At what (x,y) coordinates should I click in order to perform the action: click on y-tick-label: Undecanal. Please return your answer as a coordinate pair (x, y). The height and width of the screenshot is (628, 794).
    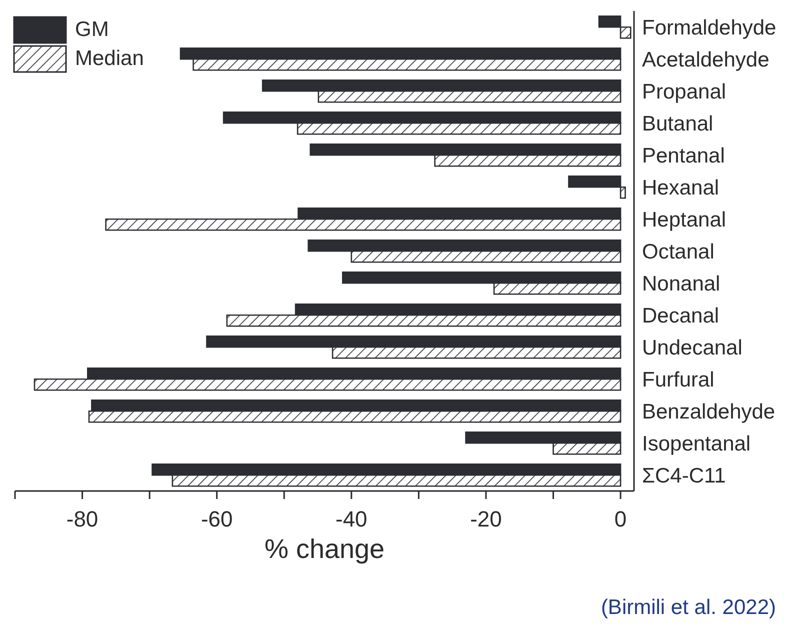
    Looking at the image, I should click on (692, 348).